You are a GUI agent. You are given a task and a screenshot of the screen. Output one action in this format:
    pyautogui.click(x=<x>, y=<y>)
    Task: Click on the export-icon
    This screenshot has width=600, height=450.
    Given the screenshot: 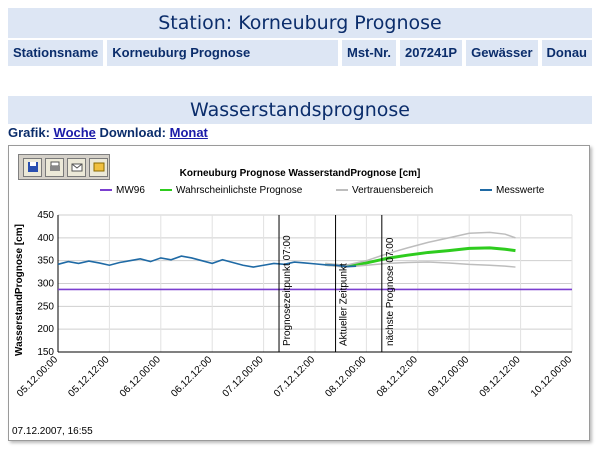 What is the action you would take?
    pyautogui.click(x=98, y=167)
    